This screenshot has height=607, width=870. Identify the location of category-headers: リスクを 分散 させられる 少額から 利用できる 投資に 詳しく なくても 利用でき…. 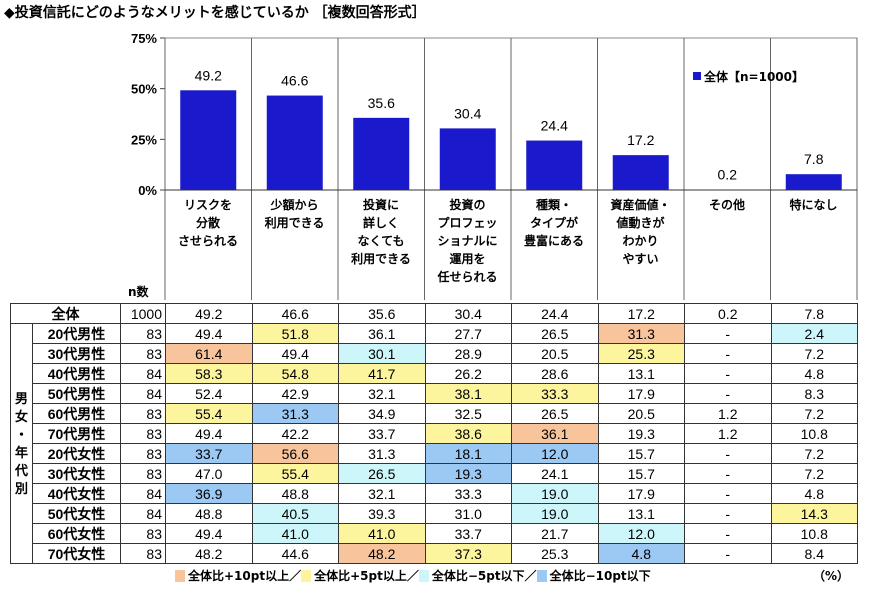
(511, 247).